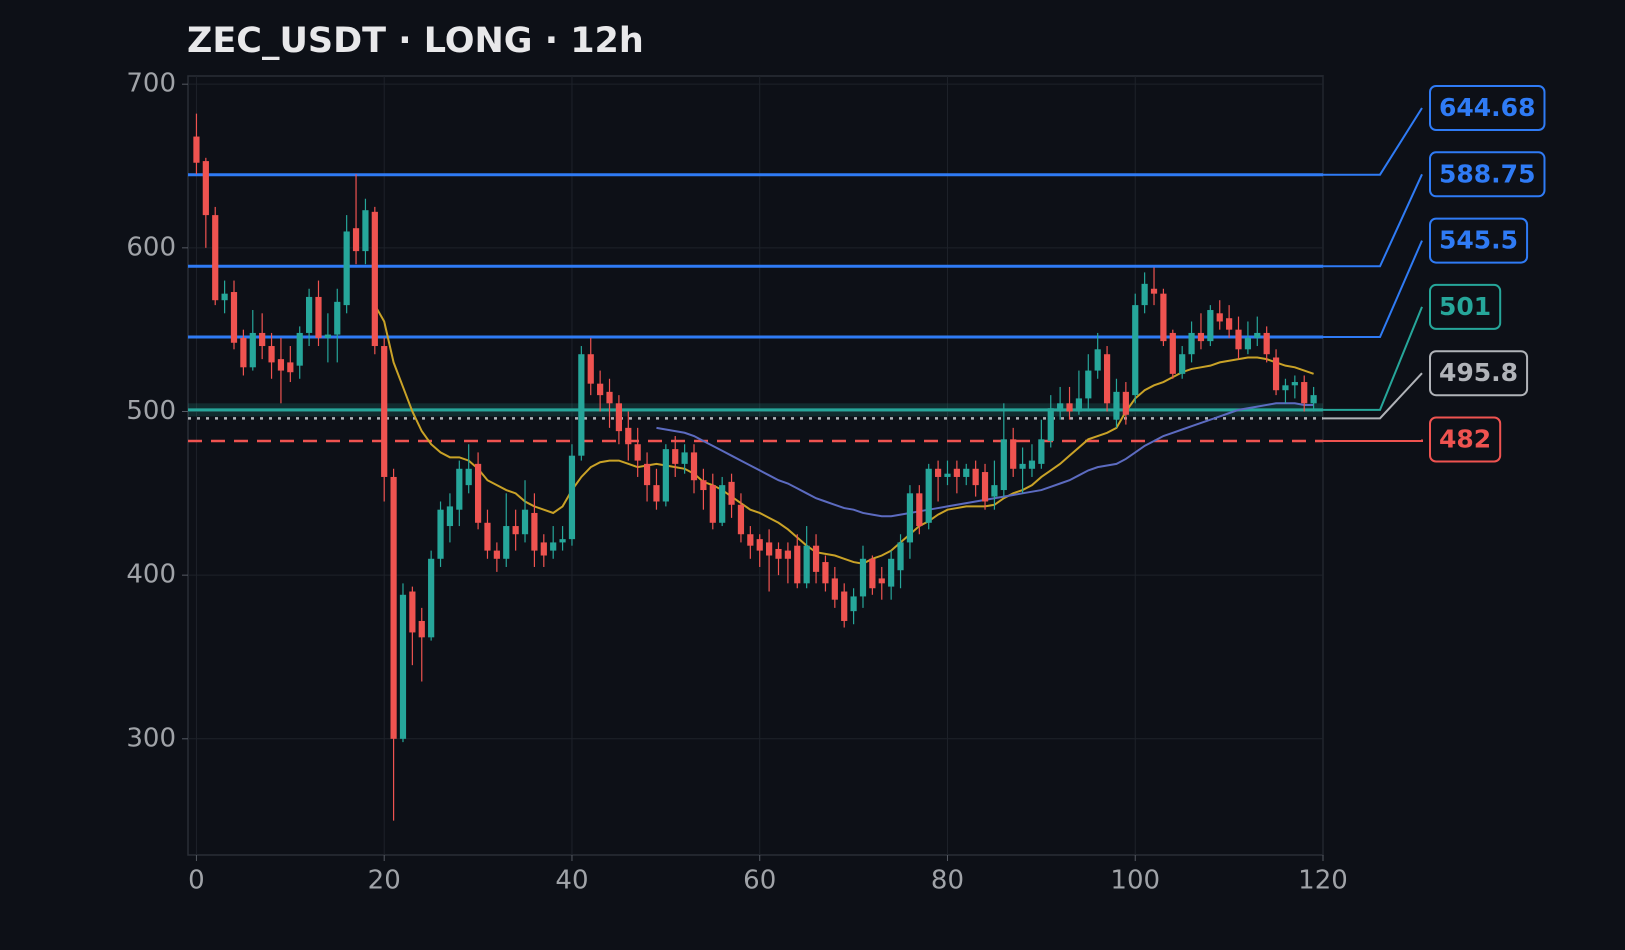 The height and width of the screenshot is (950, 1625). Describe the element at coordinates (1487, 173) in the screenshot. I see `level-tag-label: 588.75` at that location.